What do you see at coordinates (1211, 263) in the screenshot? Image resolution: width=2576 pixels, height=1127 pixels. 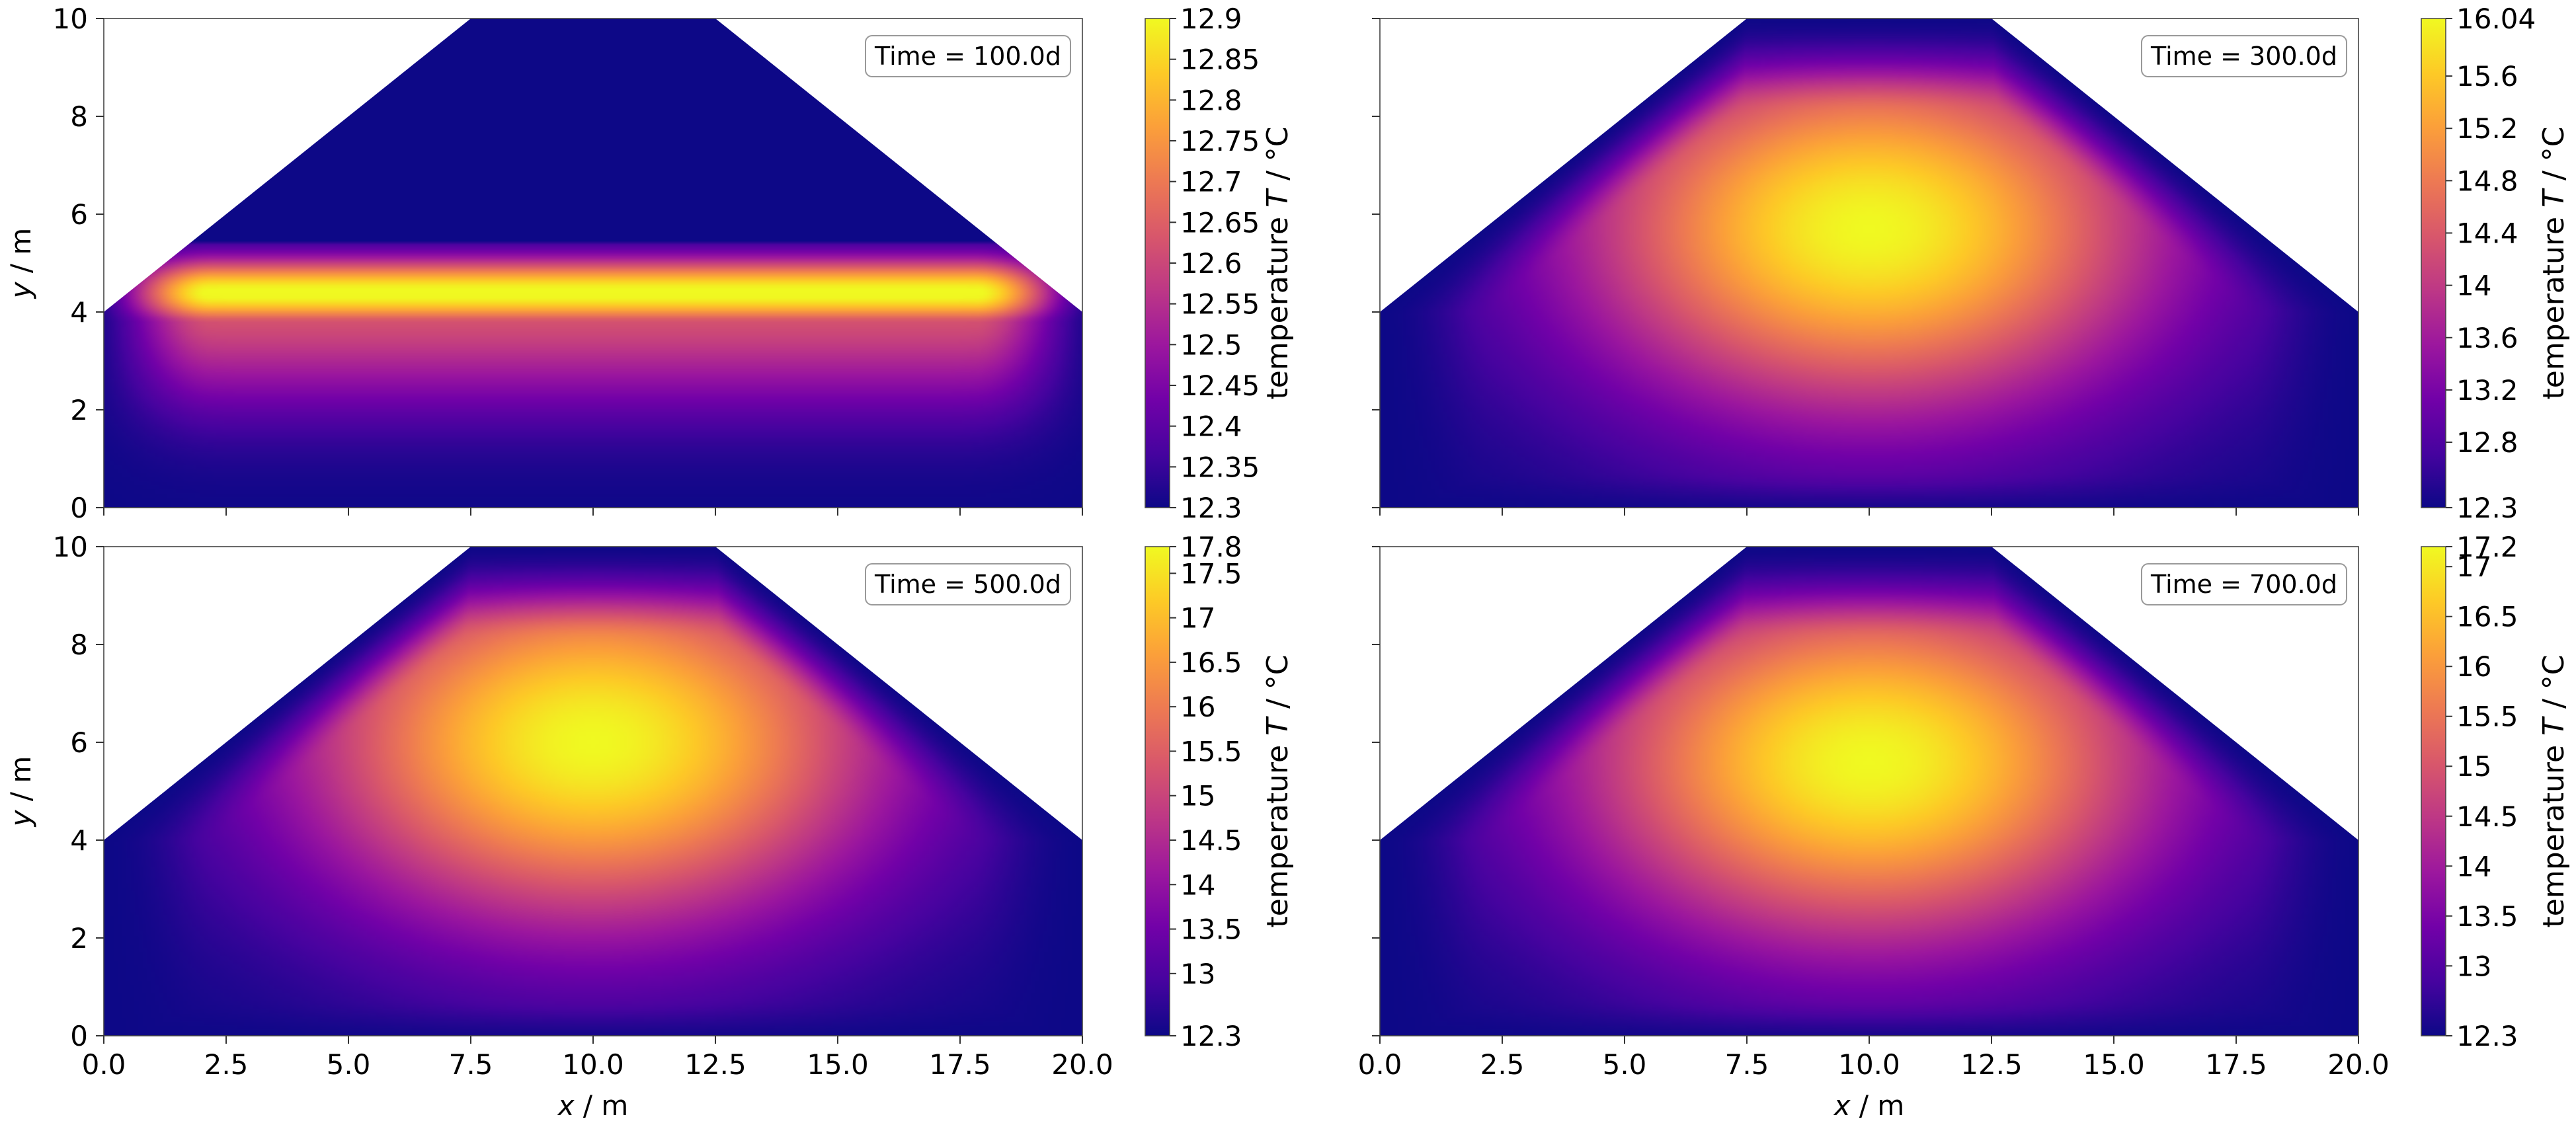 I see `colorbar-tick-label: 12.6` at bounding box center [1211, 263].